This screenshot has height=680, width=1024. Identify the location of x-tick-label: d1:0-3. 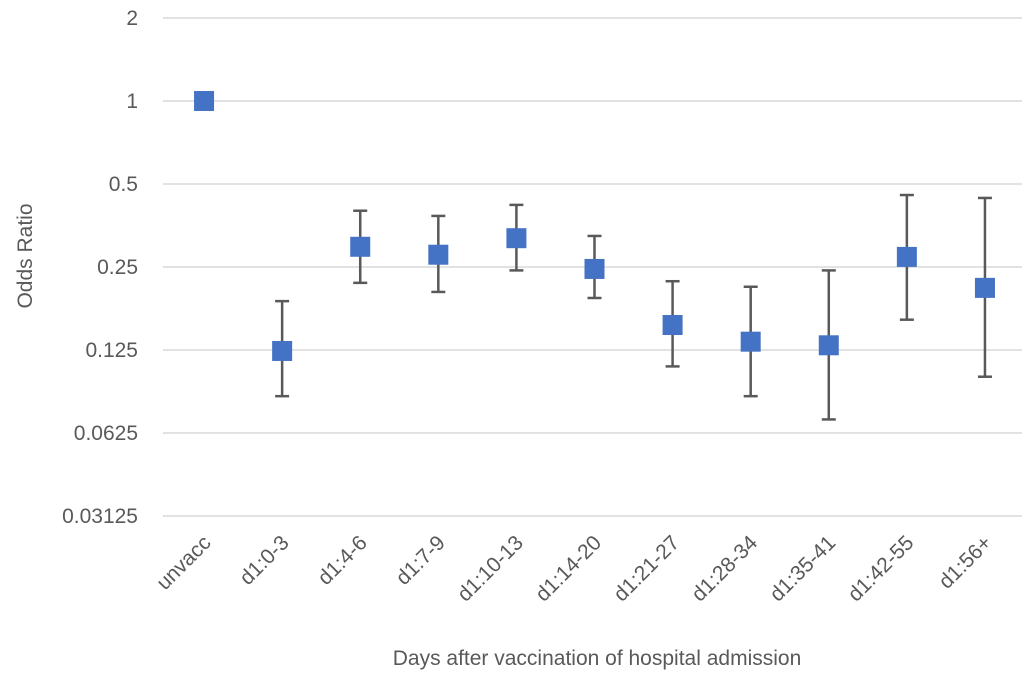
(264, 560).